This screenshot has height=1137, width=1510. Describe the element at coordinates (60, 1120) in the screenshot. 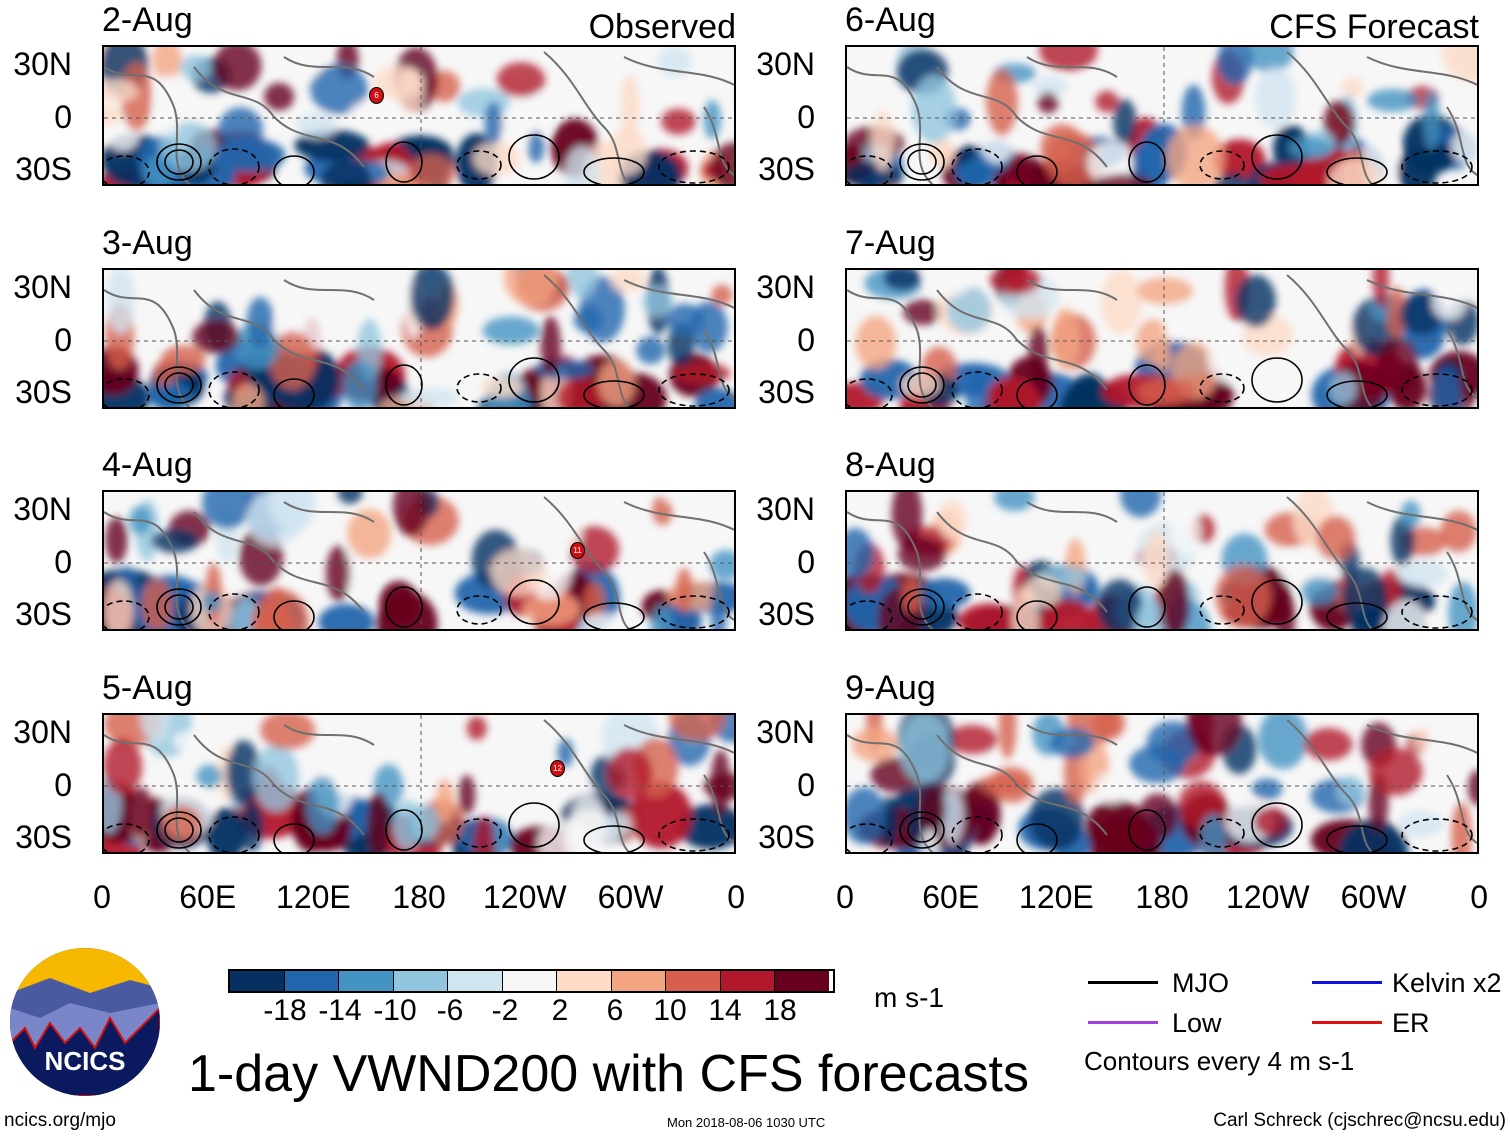

I see `footer-url: ncics.org/mjo` at that location.